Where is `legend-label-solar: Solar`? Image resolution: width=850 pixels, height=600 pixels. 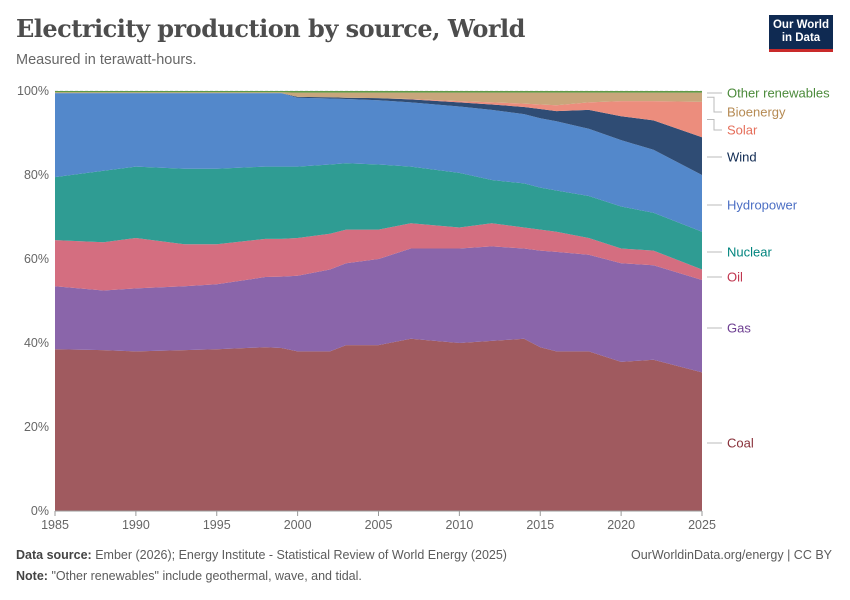
legend-label-solar: Solar is located at coordinates (742, 130).